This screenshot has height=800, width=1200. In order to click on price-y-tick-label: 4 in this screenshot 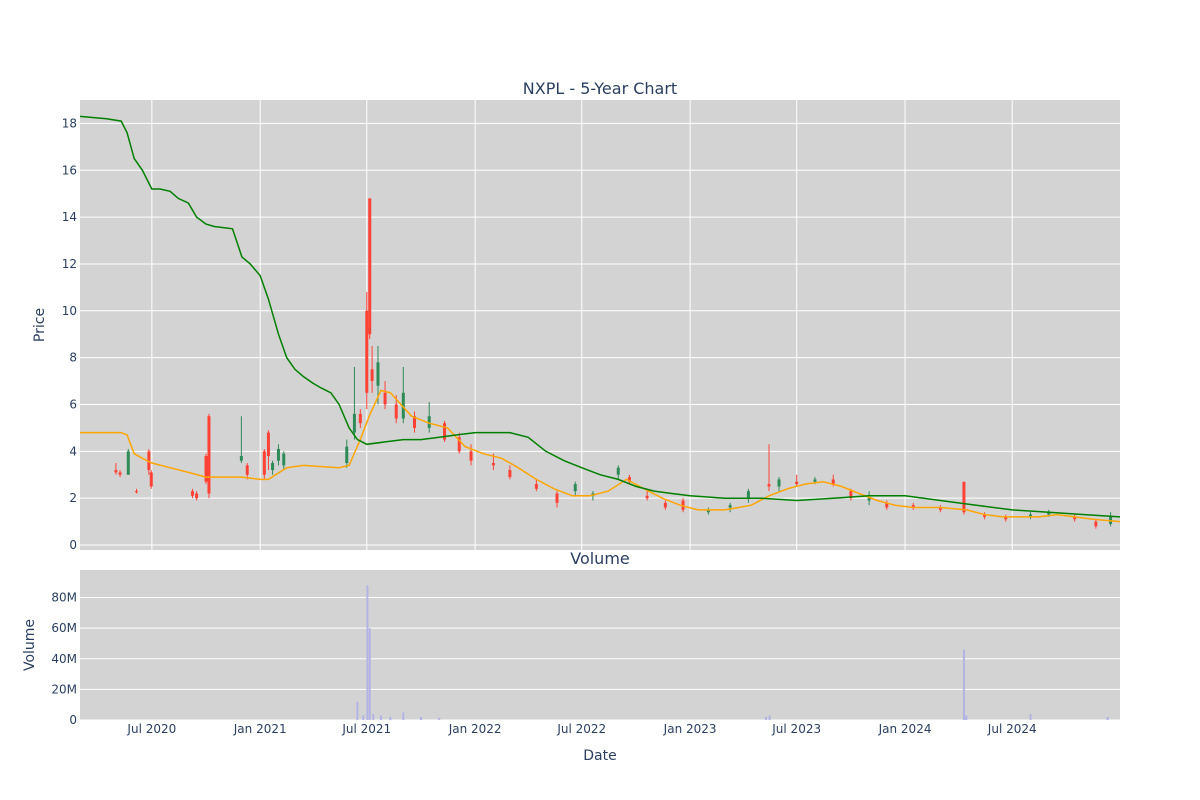, I will do `click(73, 451)`.